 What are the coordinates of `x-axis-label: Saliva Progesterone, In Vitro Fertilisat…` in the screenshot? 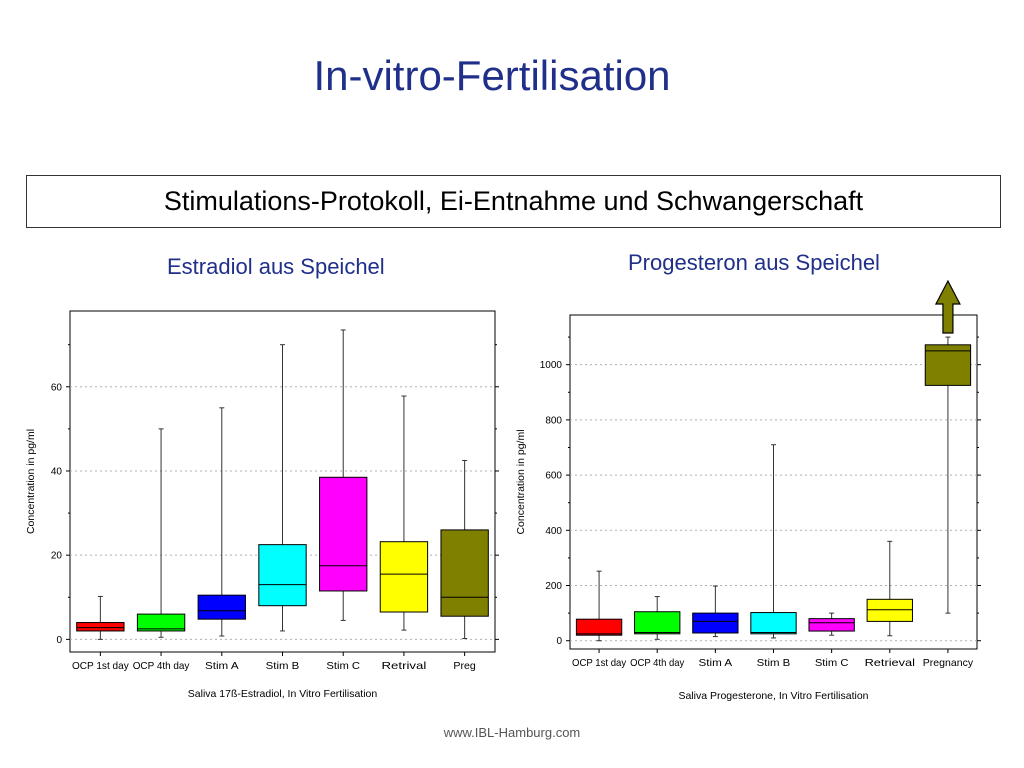 It's located at (773, 696).